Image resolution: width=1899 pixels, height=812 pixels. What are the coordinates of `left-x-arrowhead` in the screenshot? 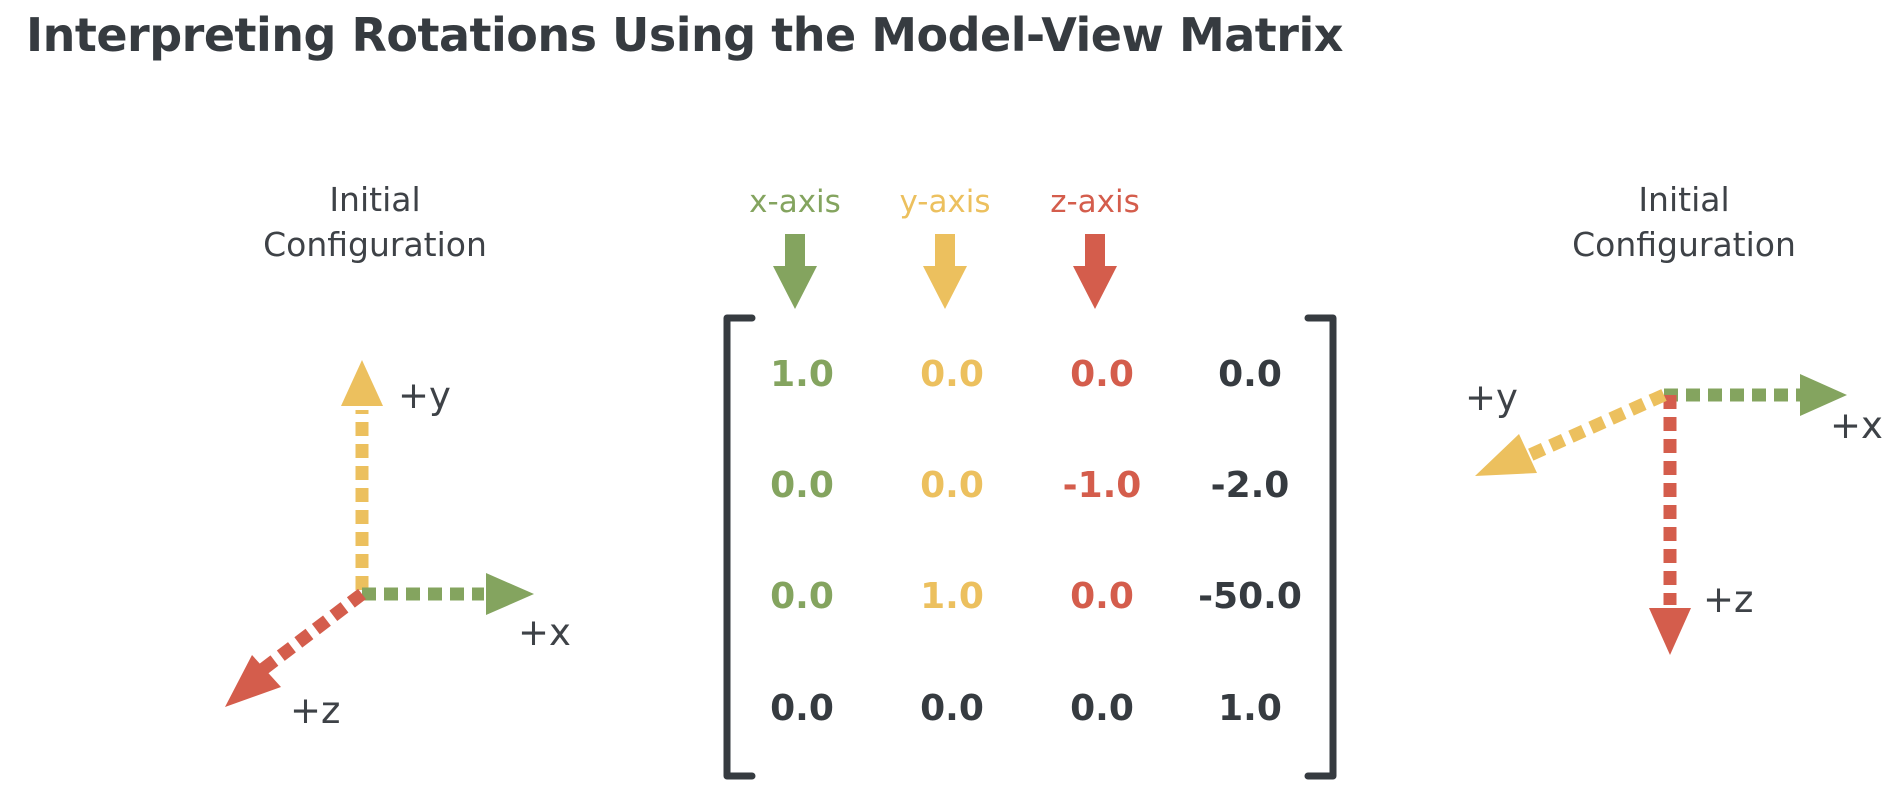 It's located at (510, 594).